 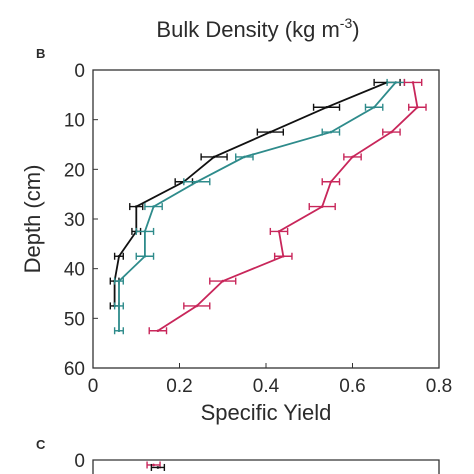 I want to click on x-tick-label-b: 0.4, so click(x=266, y=386).